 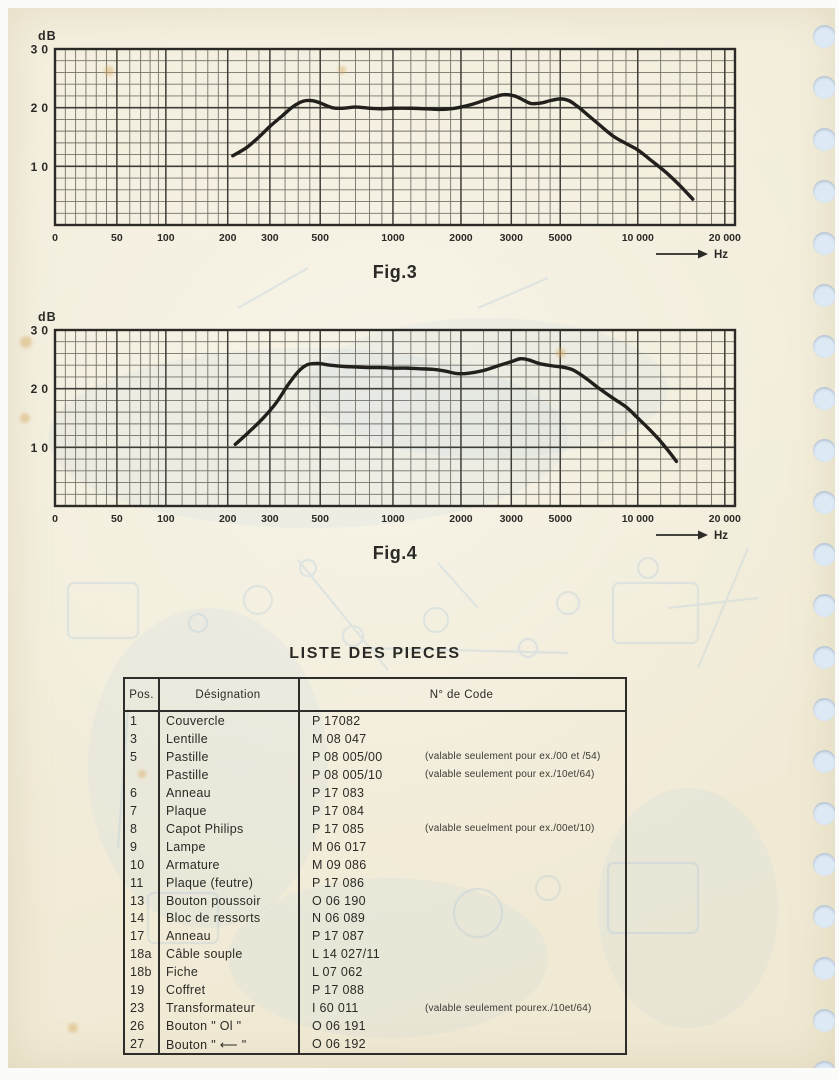 What do you see at coordinates (186, 846) in the screenshot?
I see `des-cell: Lampe` at bounding box center [186, 846].